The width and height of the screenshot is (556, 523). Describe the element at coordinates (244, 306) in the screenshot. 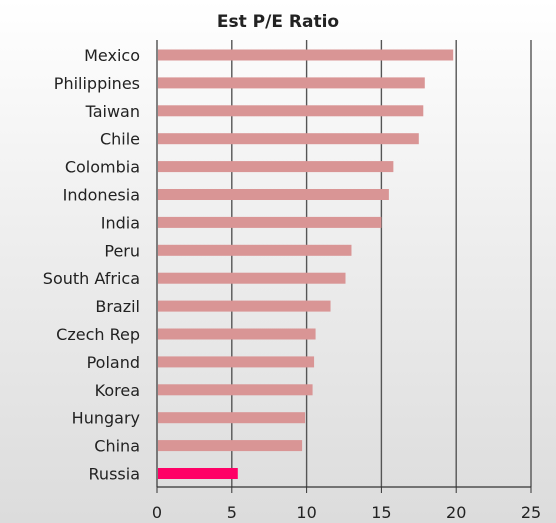

I see `bar-brazil` at that location.